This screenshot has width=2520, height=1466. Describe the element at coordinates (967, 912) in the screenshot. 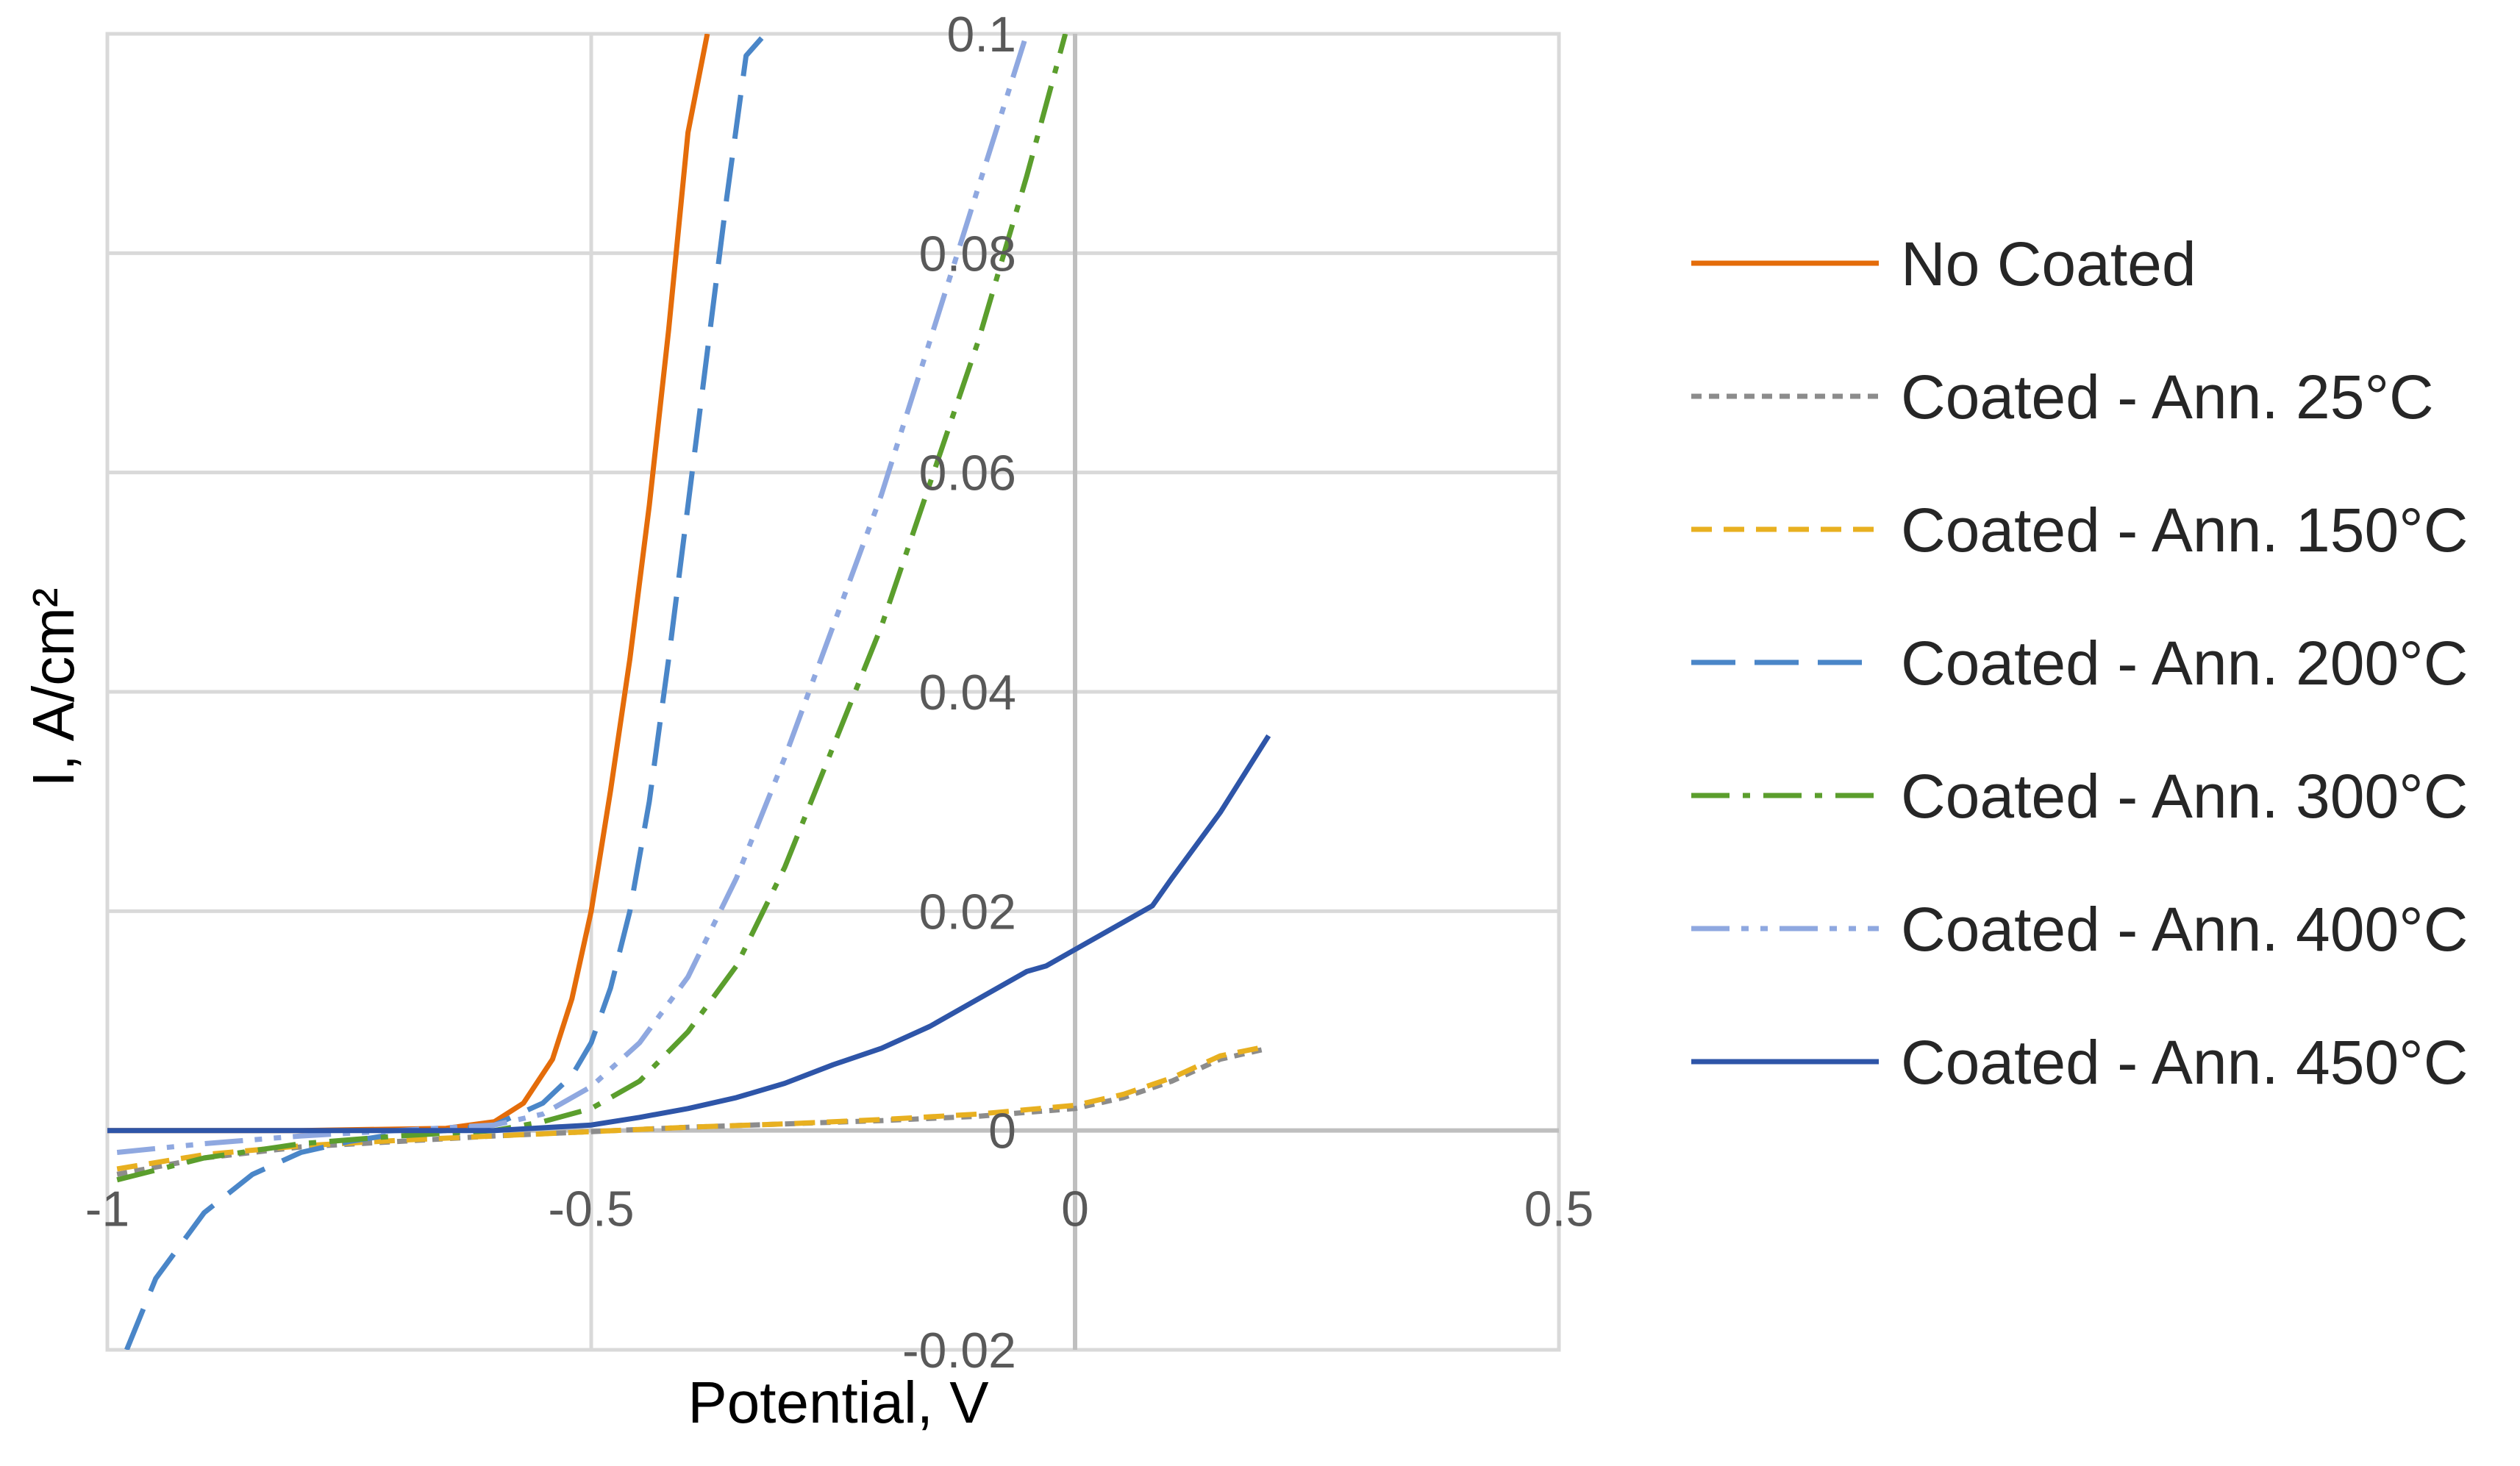

I see `y-tick-label: 0.02` at that location.